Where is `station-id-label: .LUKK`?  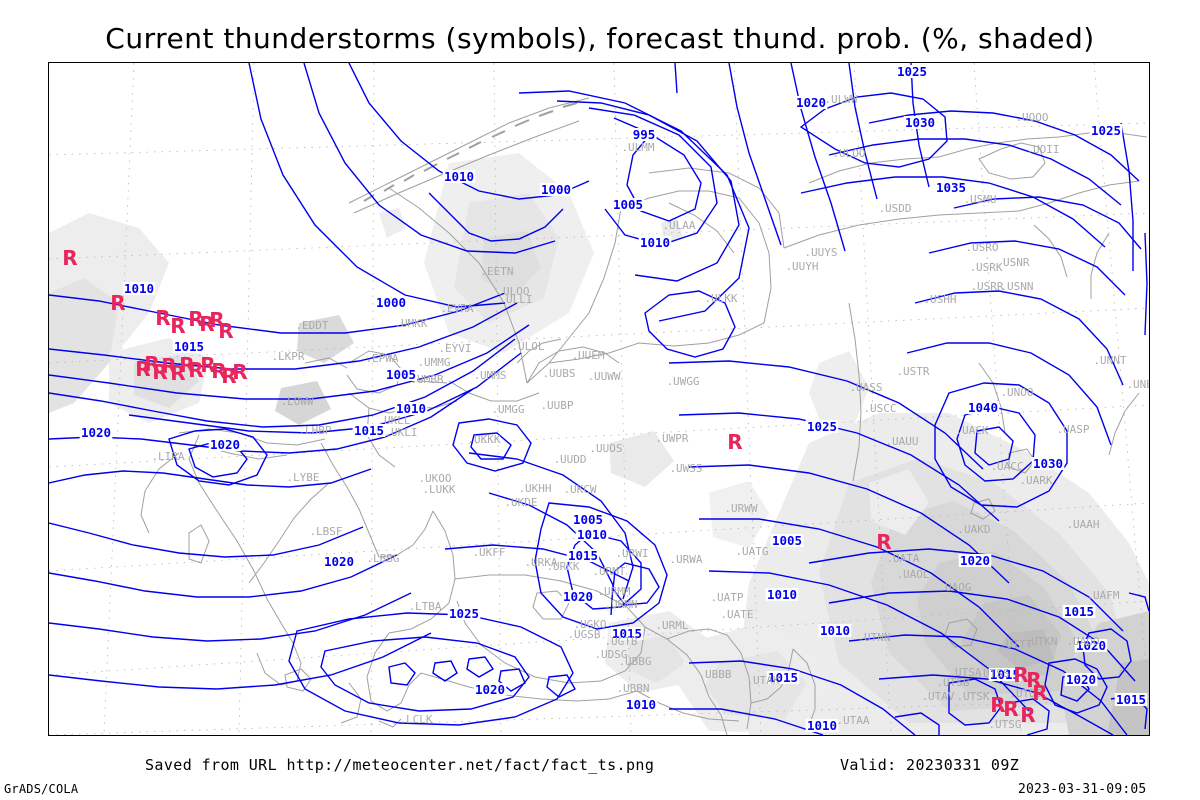
station-id-label: .LUKK is located at coordinates (438, 489).